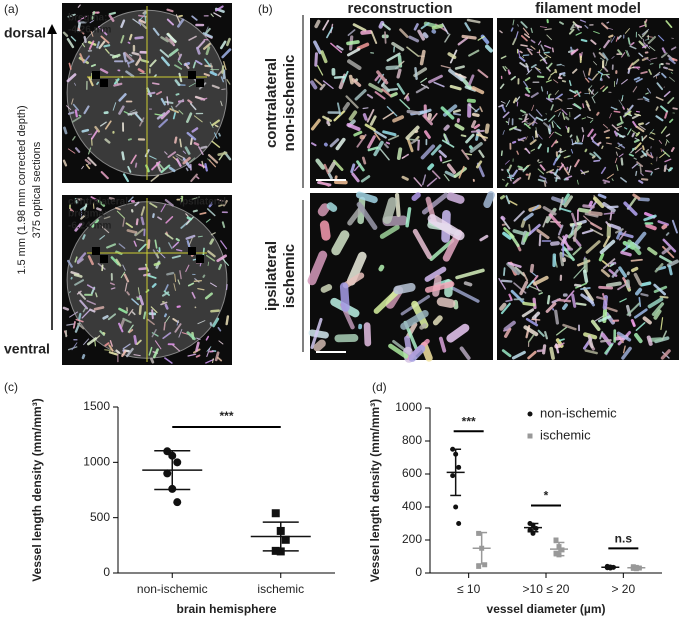  Describe the element at coordinates (87, 214) in the screenshot. I see `label: bregma:` at that location.